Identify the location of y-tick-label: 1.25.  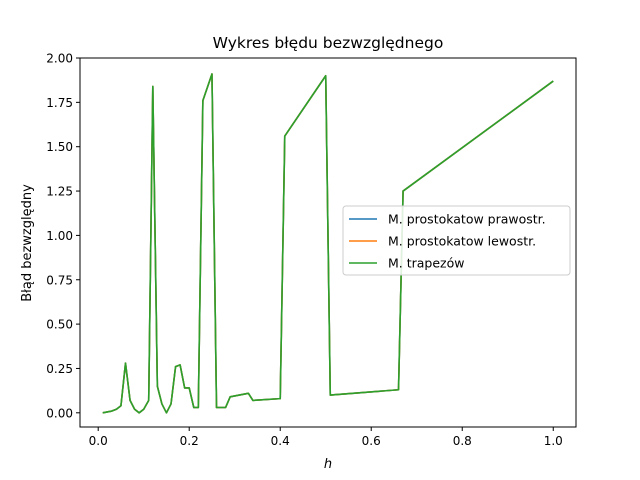
(59, 192).